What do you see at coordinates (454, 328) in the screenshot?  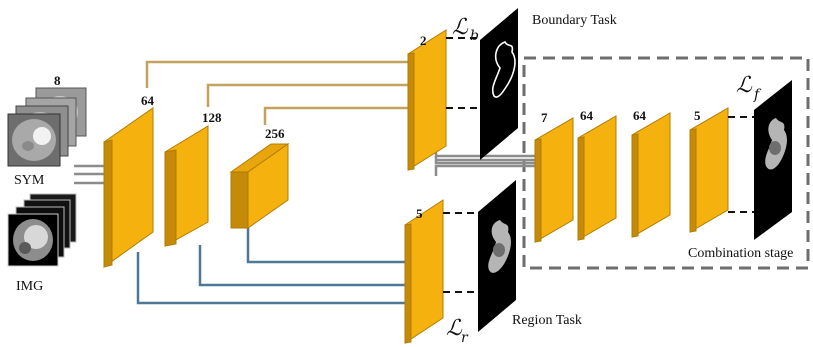 I see `region-loss-symbol: ℒ` at bounding box center [454, 328].